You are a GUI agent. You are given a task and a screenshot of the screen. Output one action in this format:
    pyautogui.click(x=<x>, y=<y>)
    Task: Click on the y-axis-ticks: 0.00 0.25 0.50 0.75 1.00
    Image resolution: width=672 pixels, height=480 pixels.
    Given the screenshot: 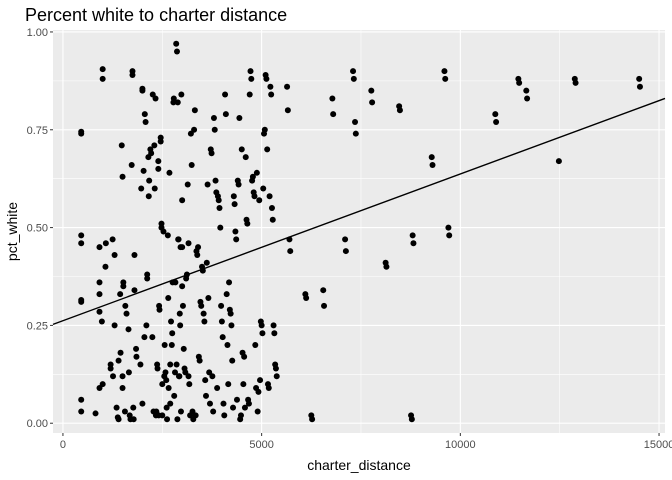 What is the action you would take?
    pyautogui.click(x=40, y=228)
    